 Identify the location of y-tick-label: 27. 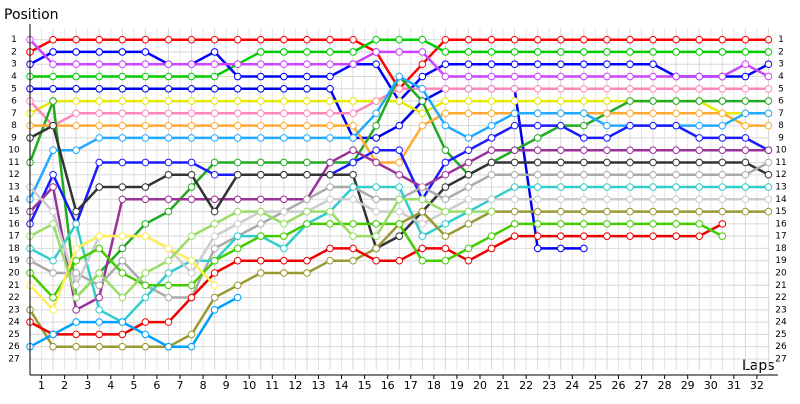
(780, 359).